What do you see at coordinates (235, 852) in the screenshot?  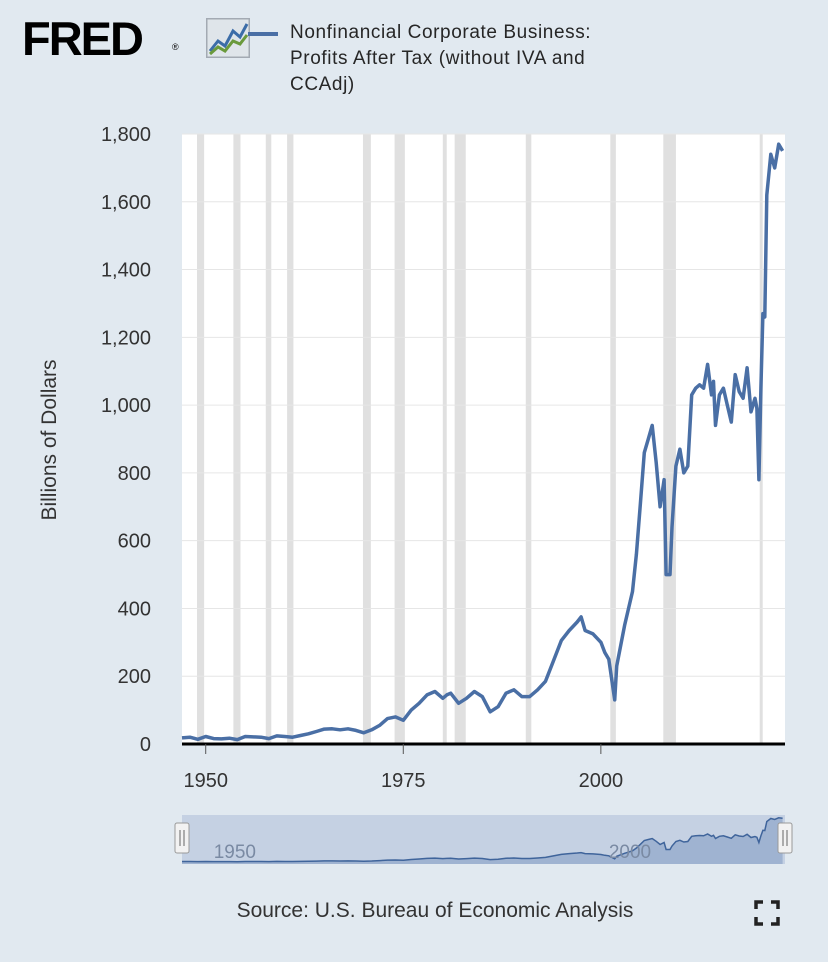 I see `navigator-tick-label: 1950` at bounding box center [235, 852].